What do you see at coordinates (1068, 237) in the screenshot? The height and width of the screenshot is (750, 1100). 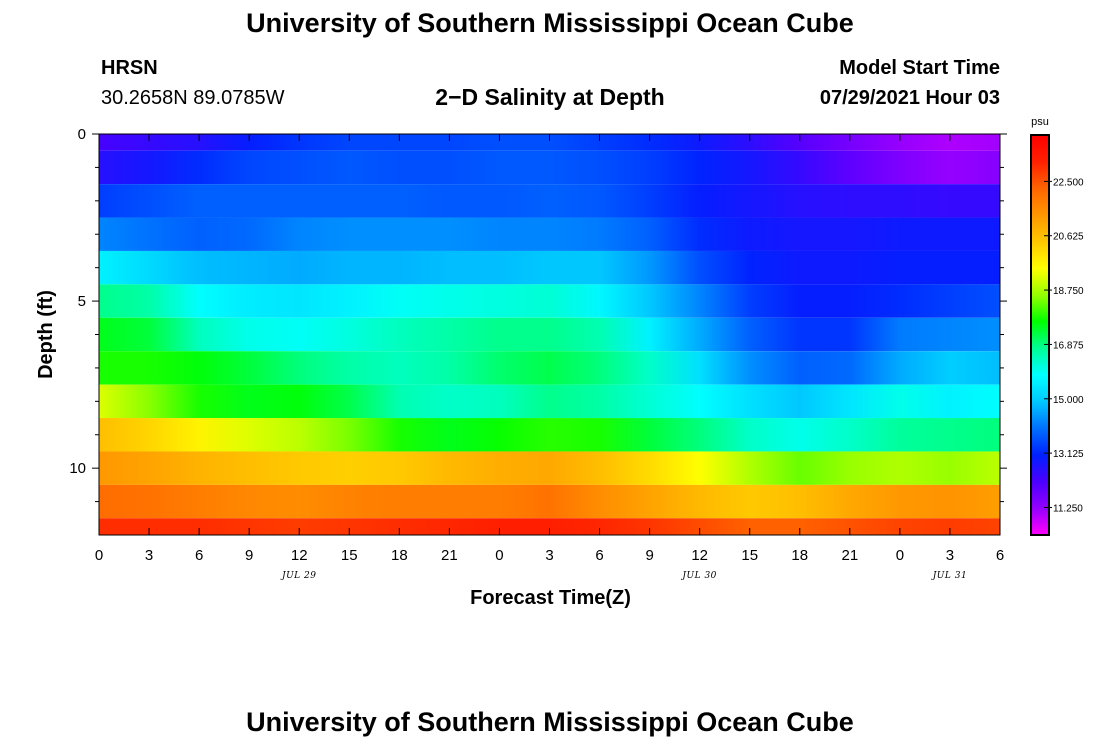 I see `colorbar-tick-label: 20.625` at bounding box center [1068, 237].